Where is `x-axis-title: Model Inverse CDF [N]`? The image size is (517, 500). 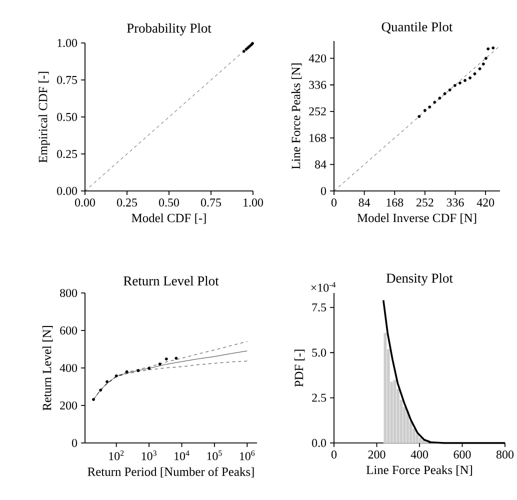
x-axis-title: Model Inverse CDF [N] is located at coordinates (416, 218).